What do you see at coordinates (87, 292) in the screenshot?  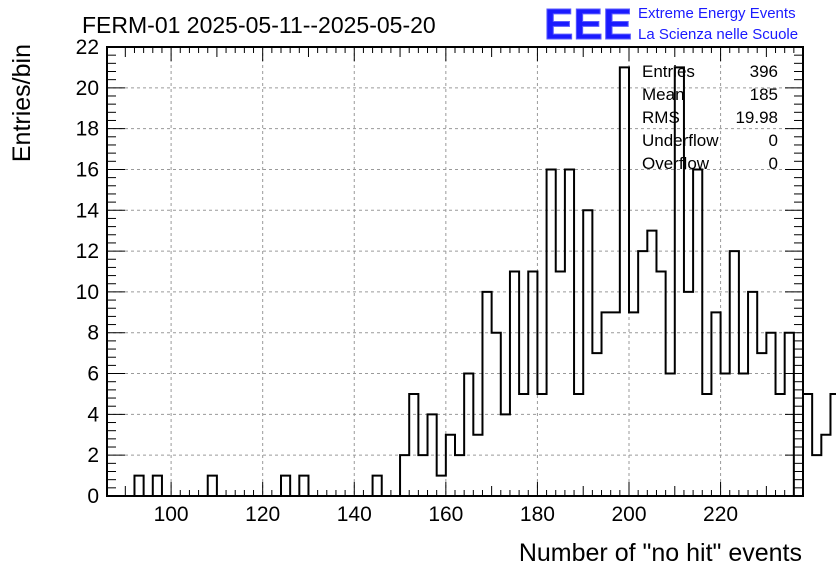 I see `y-tick-label: 10` at bounding box center [87, 292].